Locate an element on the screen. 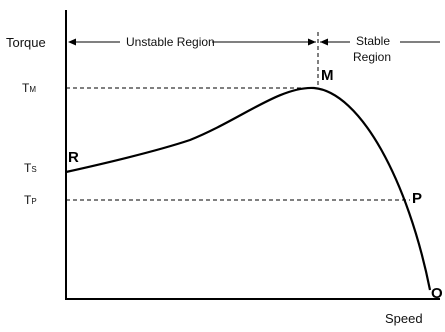 This screenshot has width=445, height=332. ts-label-main: T is located at coordinates (28, 168).